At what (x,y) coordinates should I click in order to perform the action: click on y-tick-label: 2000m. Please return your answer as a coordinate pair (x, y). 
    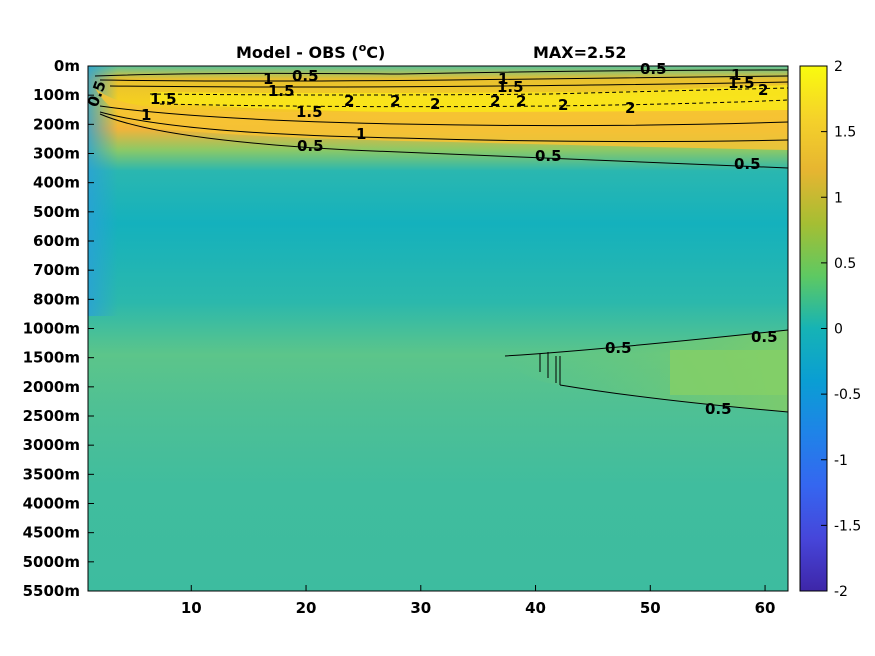
    Looking at the image, I should click on (51, 387).